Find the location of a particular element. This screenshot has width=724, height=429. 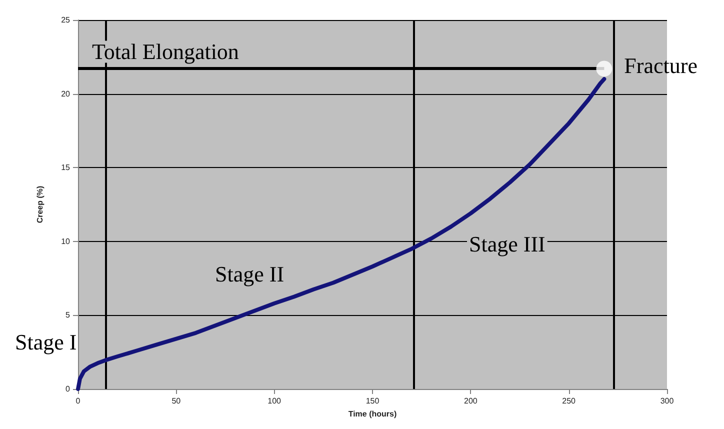

y-tick-label: 10 is located at coordinates (66, 241).